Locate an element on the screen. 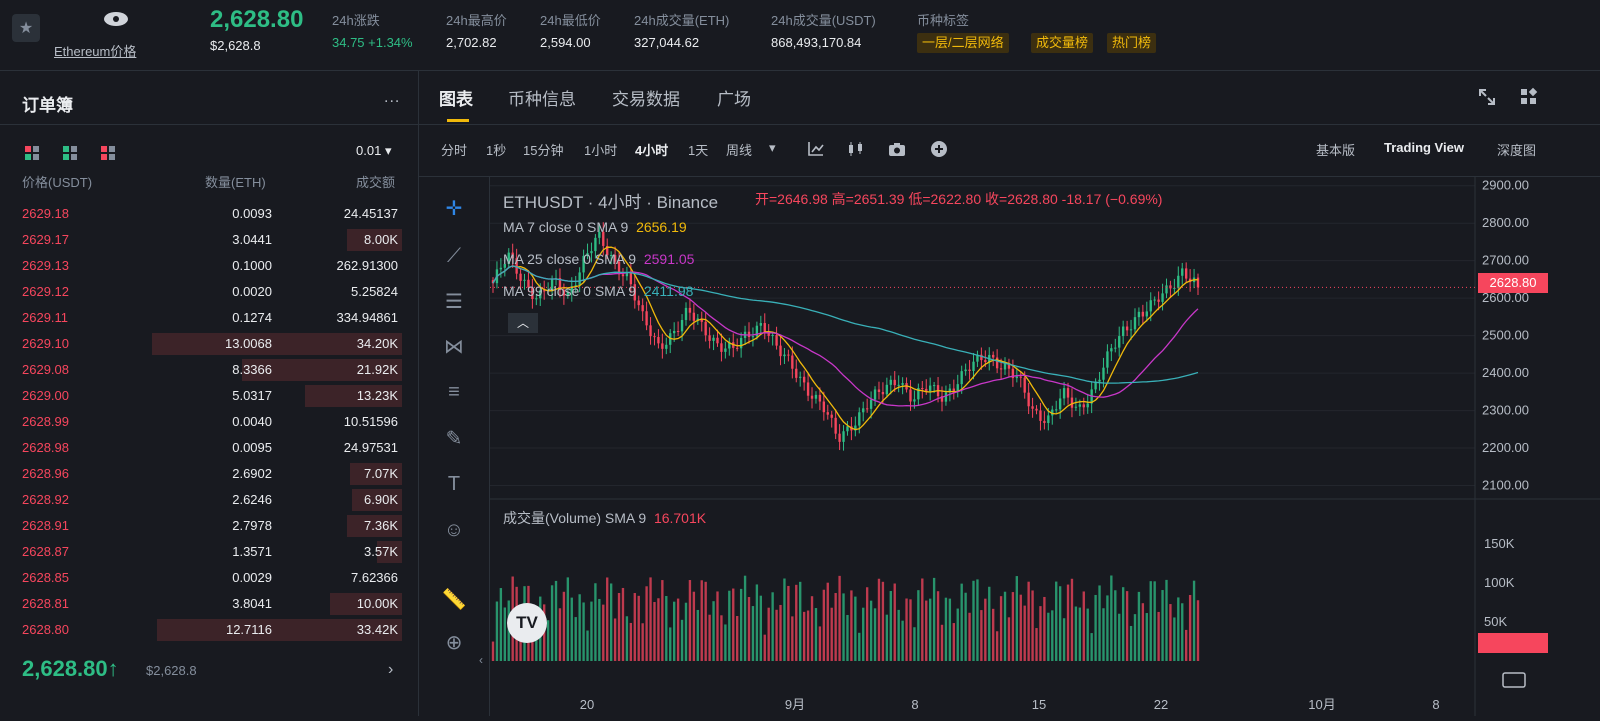  orderbook-row: 2628.80 12.7116 33.42K is located at coordinates (209, 630).